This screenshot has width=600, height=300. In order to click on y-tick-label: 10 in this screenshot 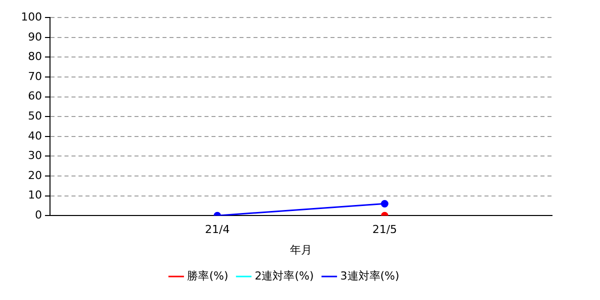, I will do `click(35, 195)`.